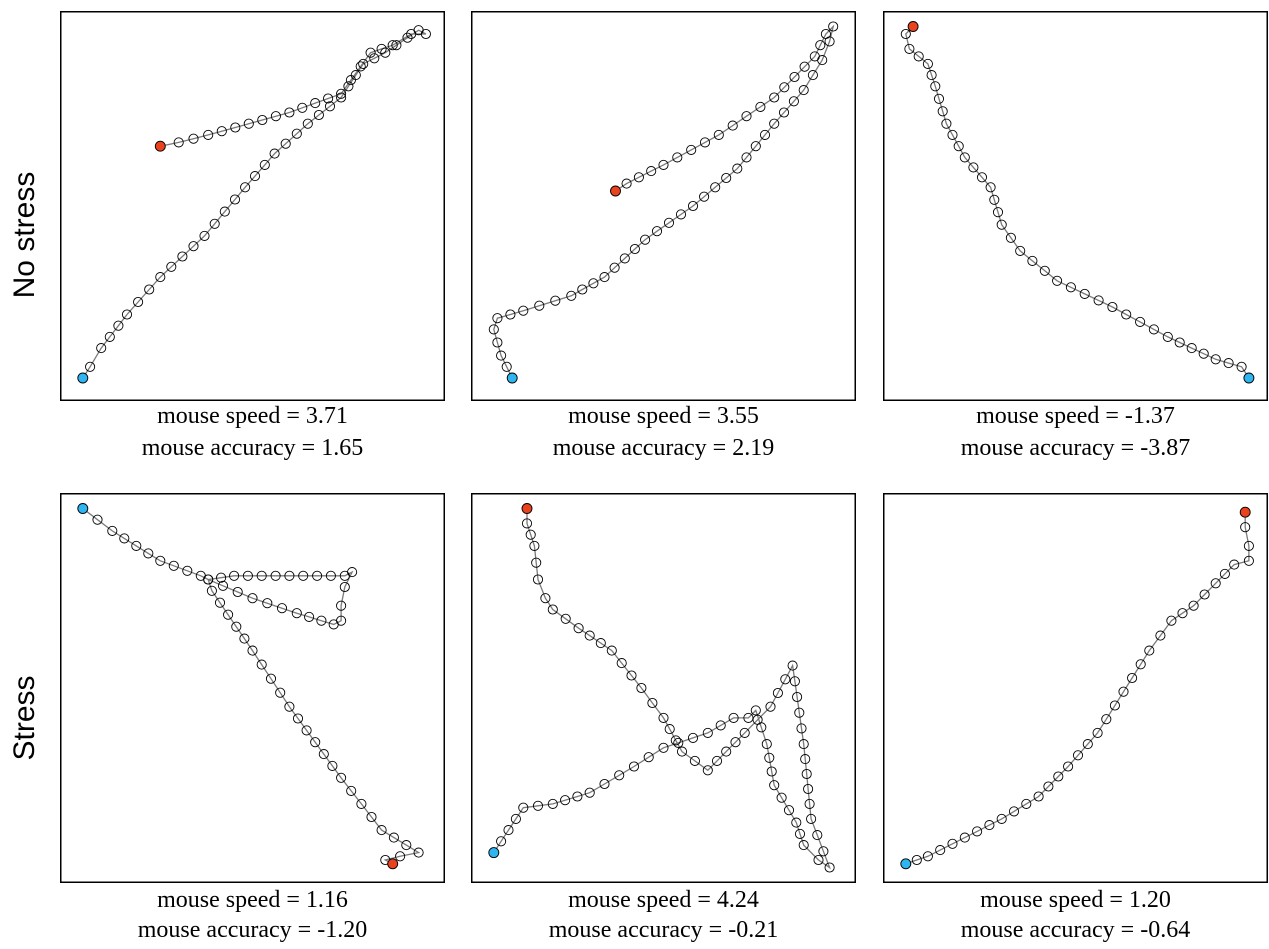 The height and width of the screenshot is (949, 1269). Describe the element at coordinates (663, 900) in the screenshot. I see `speed-caption: mouse speed = 4.24` at that location.